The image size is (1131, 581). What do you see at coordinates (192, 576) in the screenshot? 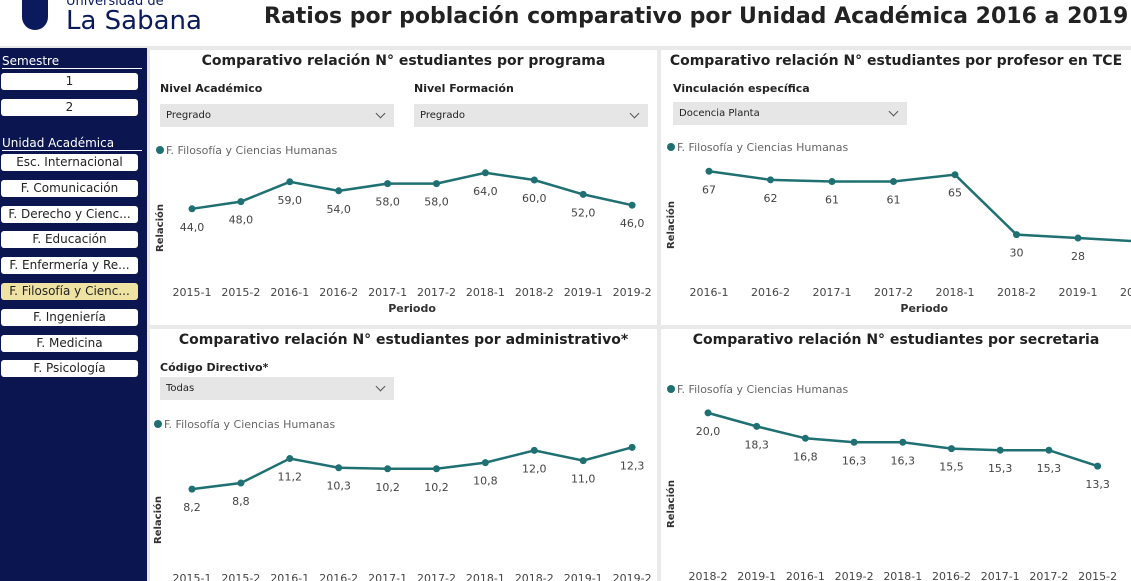
I see `x-tick-label: 2015-1` at bounding box center [192, 576].